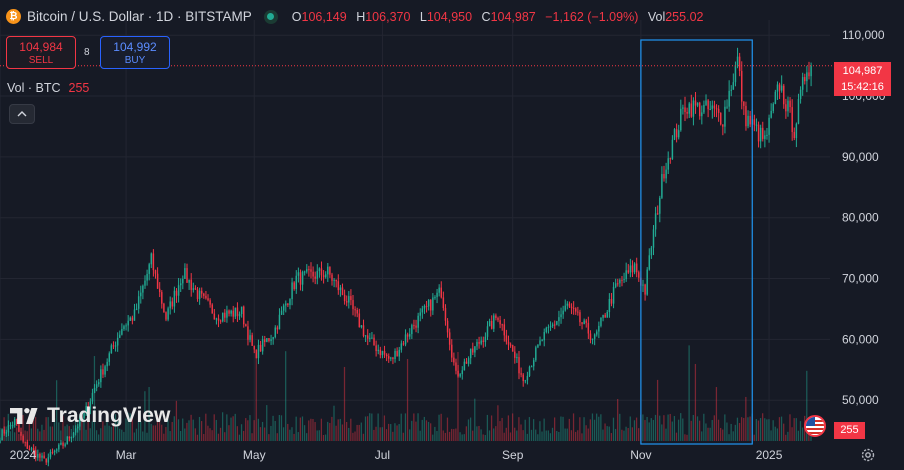 The width and height of the screenshot is (904, 470). Describe the element at coordinates (388, 16) in the screenshot. I see `high-value: 106,370` at that location.